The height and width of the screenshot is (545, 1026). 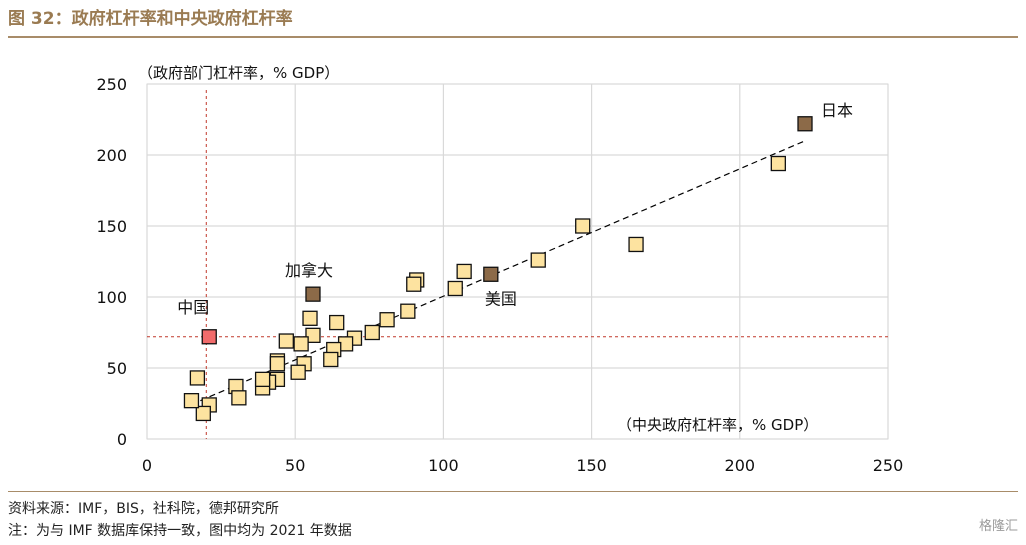 What do you see at coordinates (143, 509) in the screenshot?
I see `source-note: 资料来源：IMF，BIS，社科院，德邦研究所` at bounding box center [143, 509].